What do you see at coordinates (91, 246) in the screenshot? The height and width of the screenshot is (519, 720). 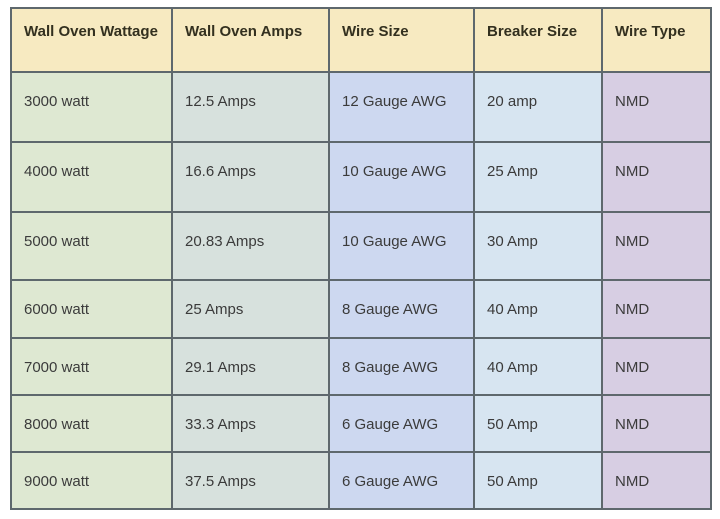 I see `cell-wattage: 5000 watt` at bounding box center [91, 246].